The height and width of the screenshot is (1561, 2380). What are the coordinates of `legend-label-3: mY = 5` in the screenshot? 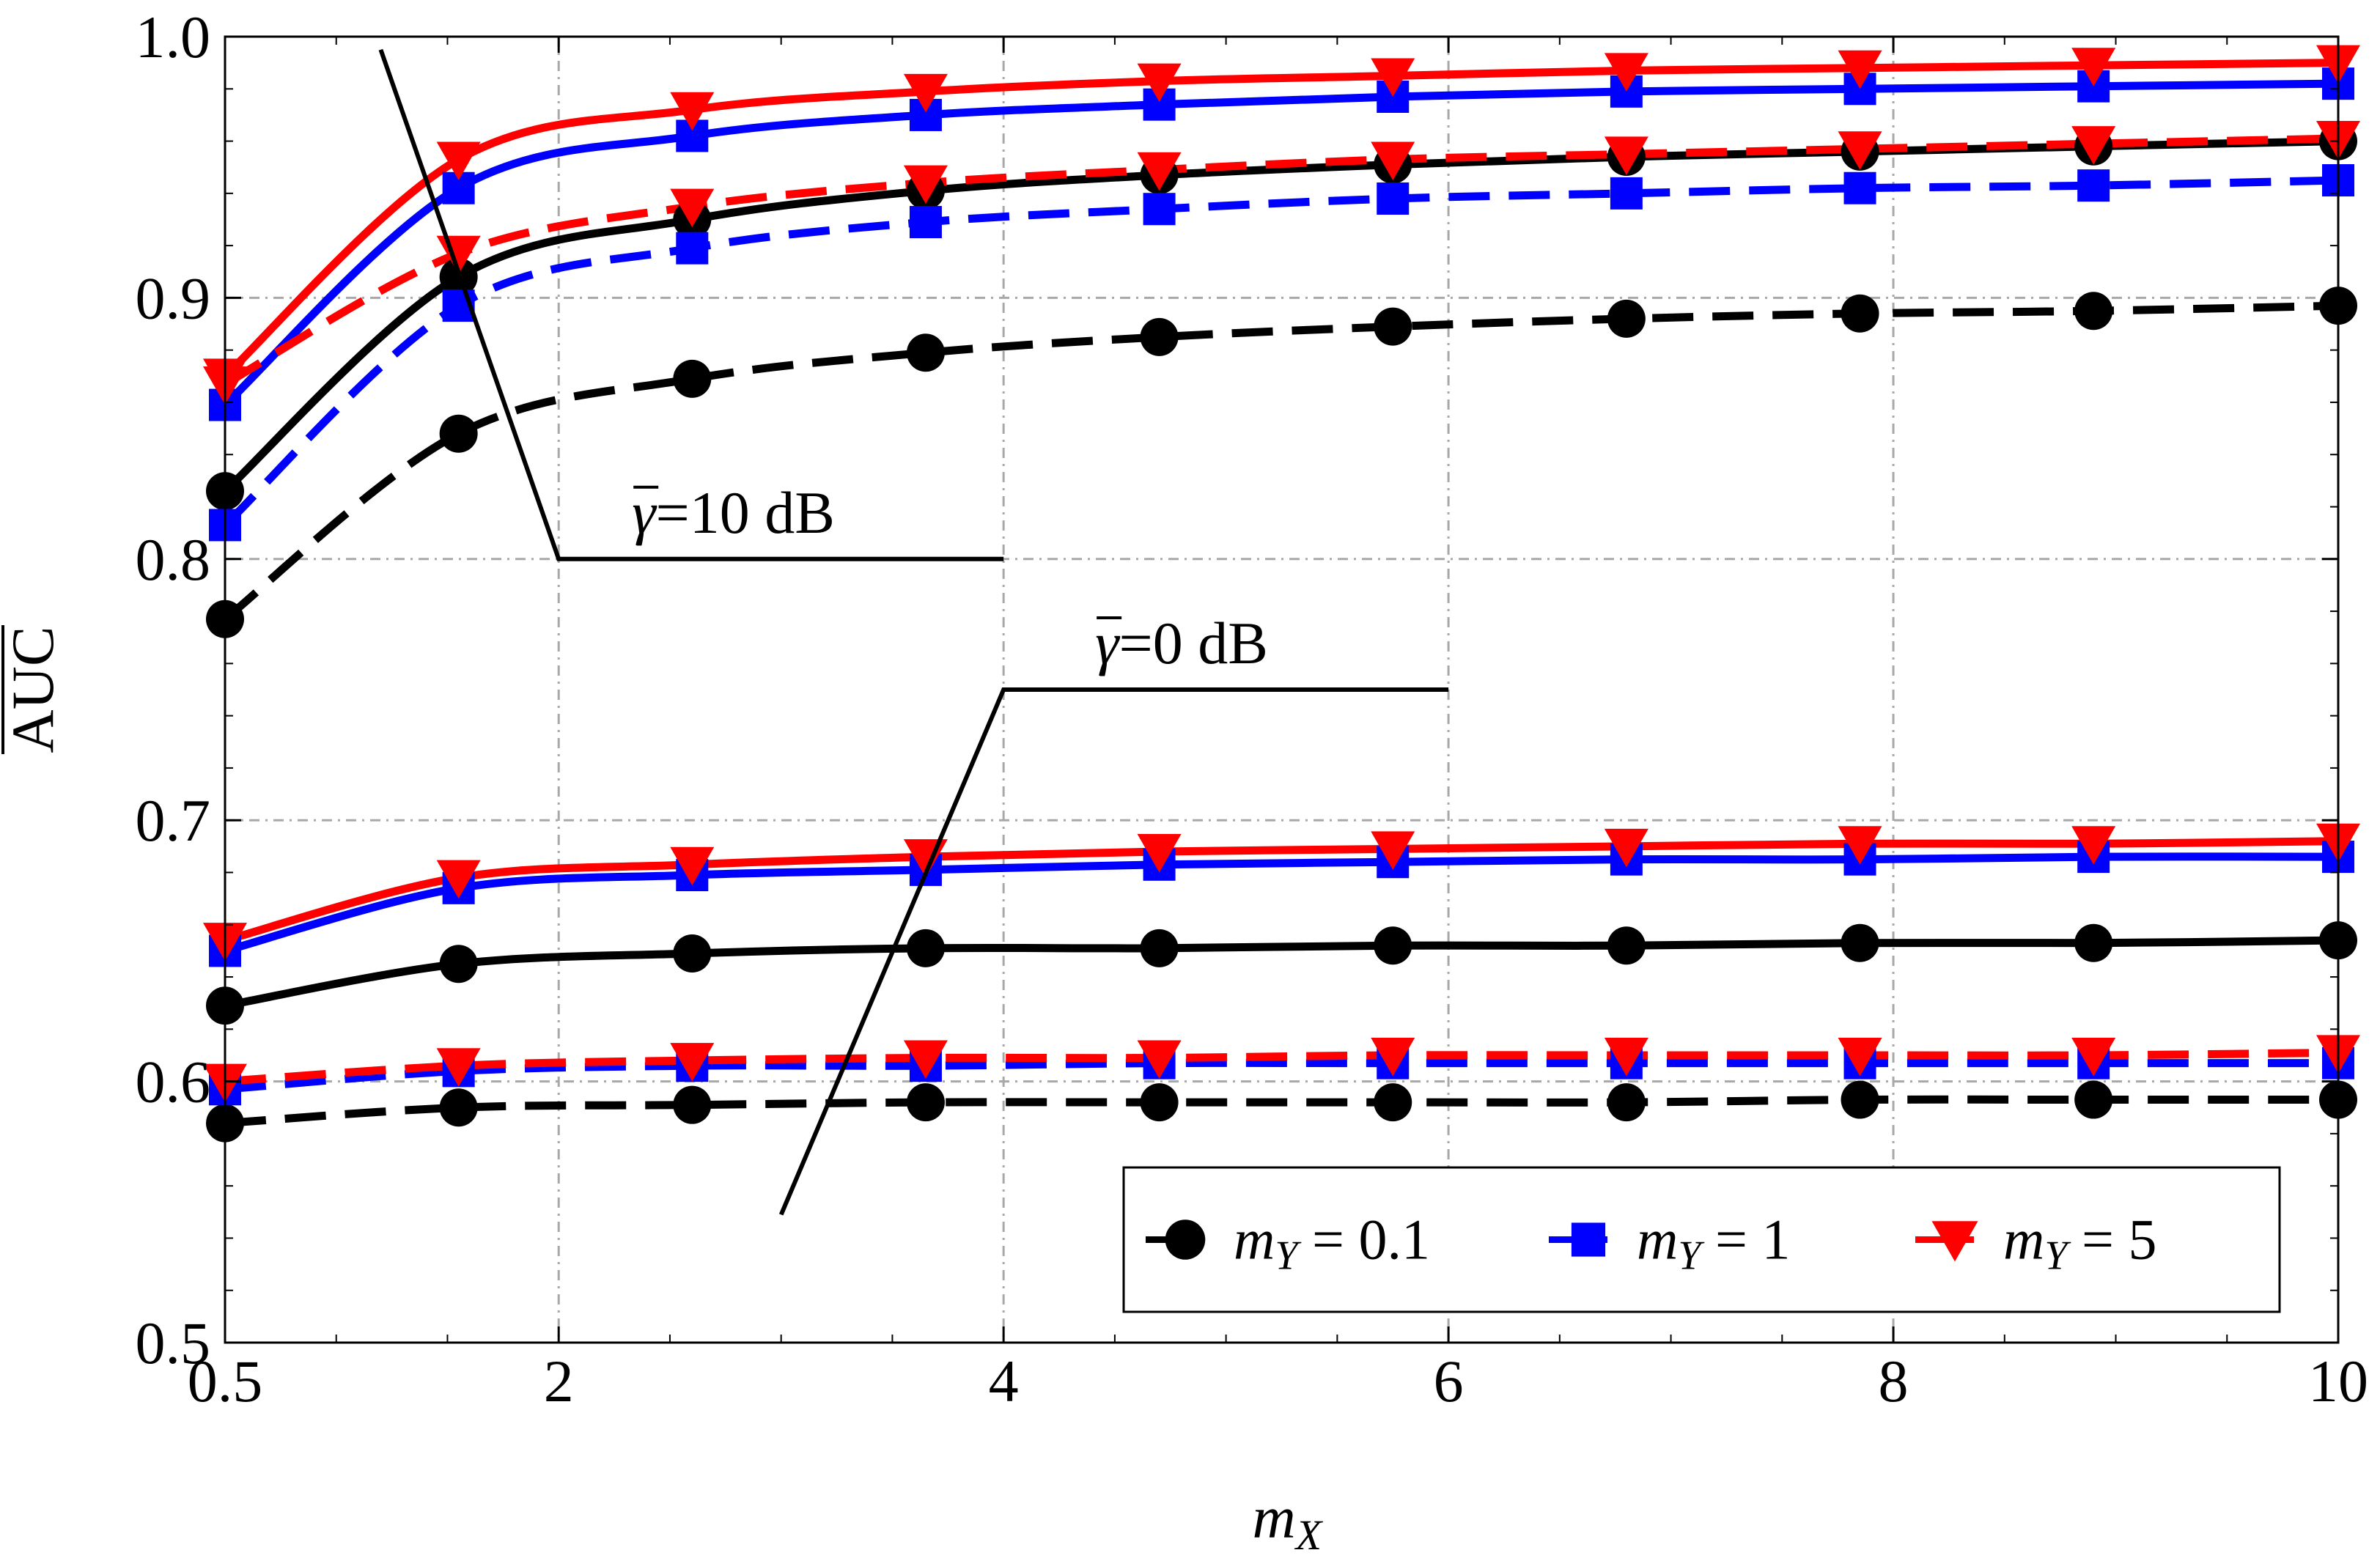 It's located at (2080, 1243).